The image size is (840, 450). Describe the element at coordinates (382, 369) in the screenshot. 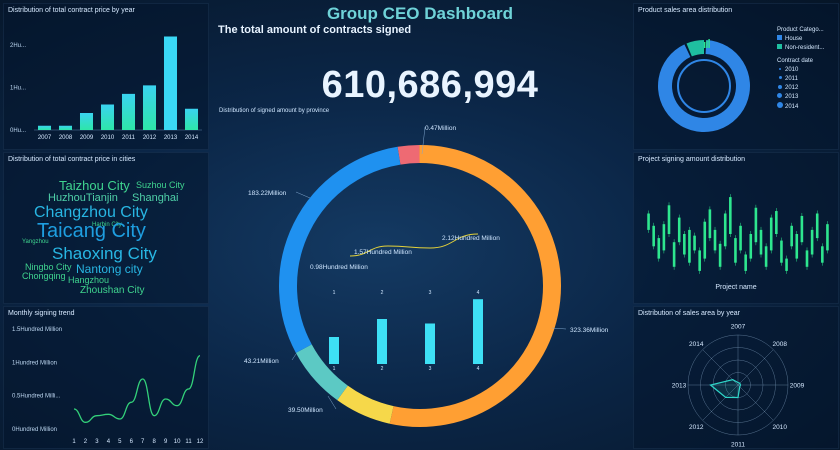

I see `inner-bar-tick: 2` at that location.